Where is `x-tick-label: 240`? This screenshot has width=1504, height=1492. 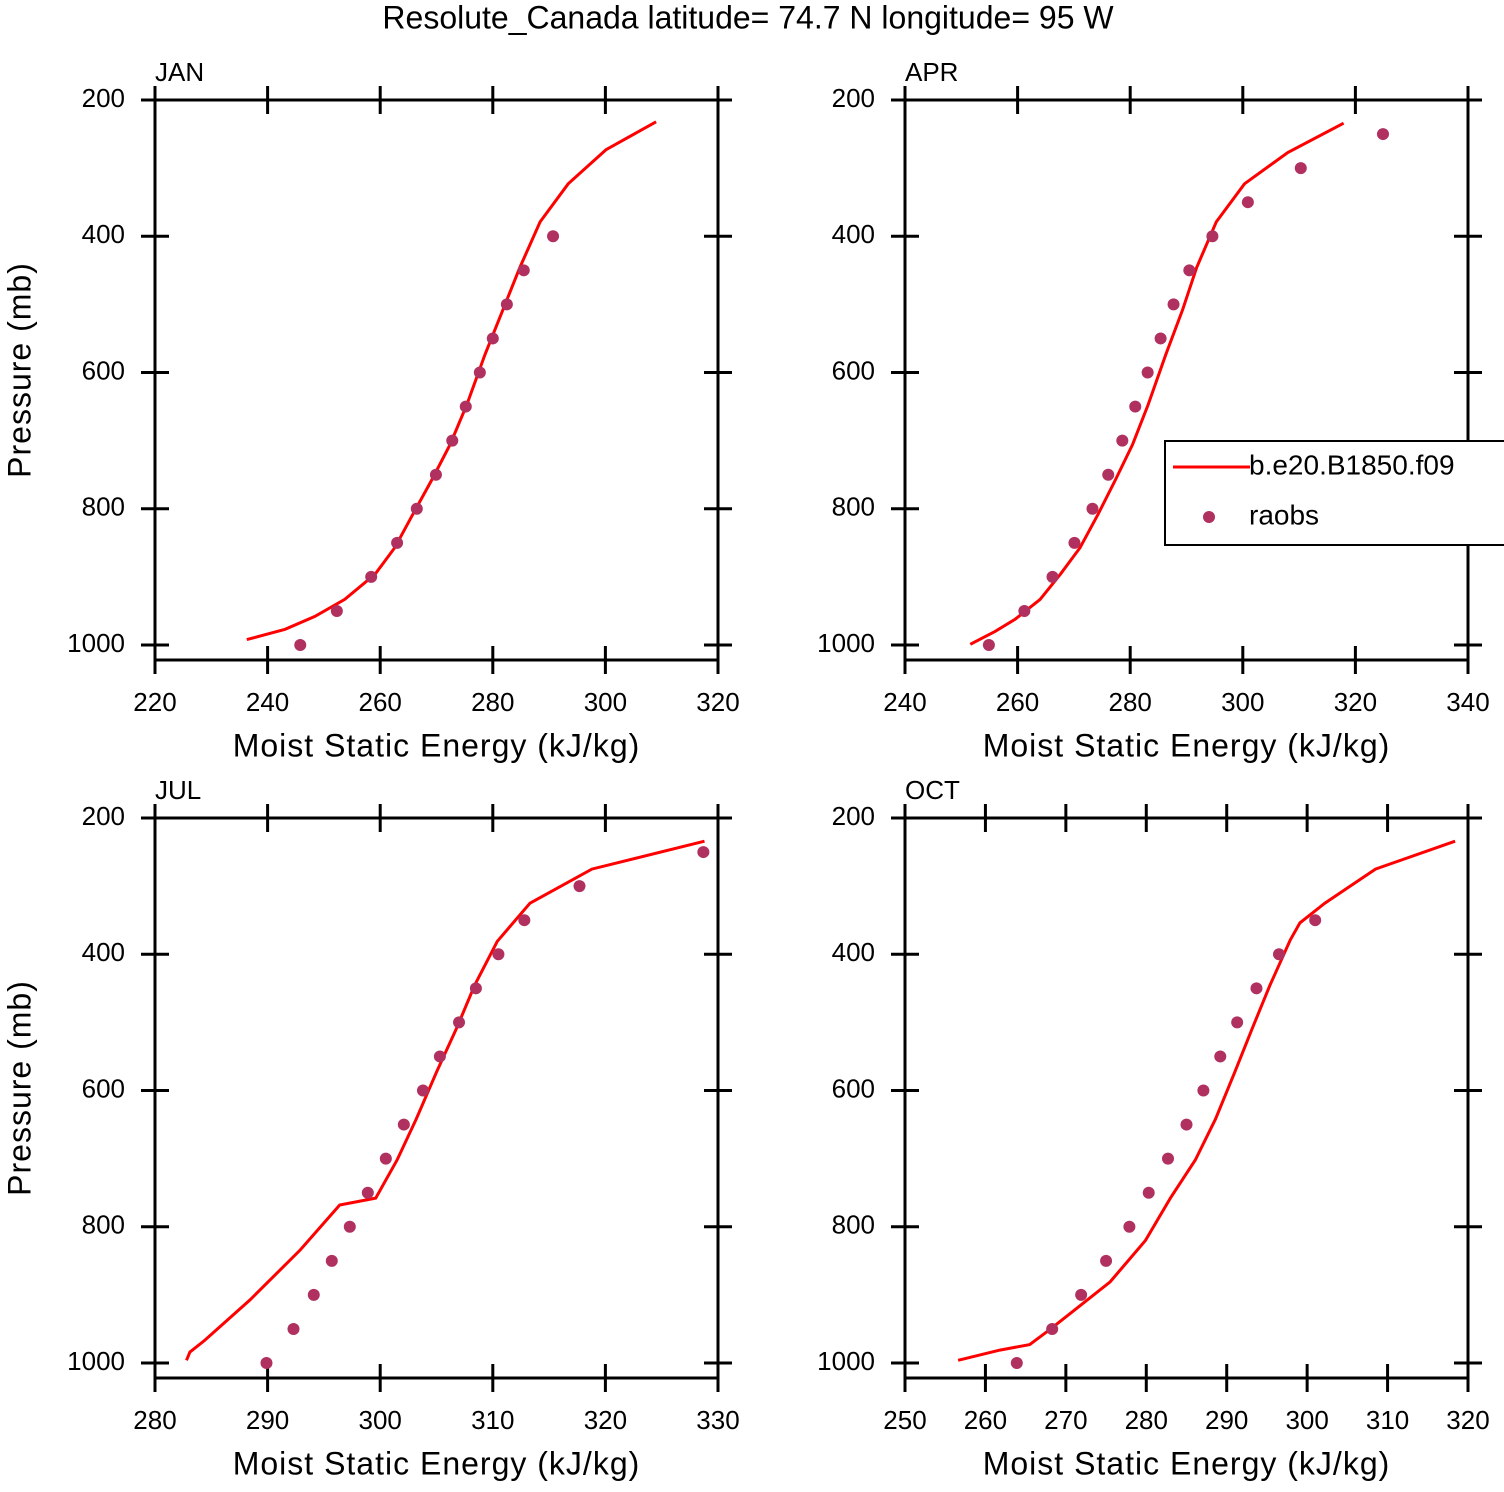 x-tick-label: 240 is located at coordinates (904, 702).